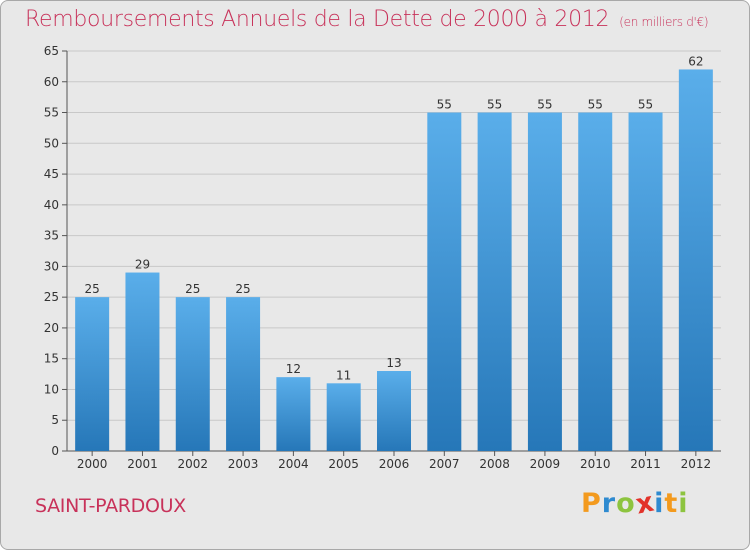 The width and height of the screenshot is (750, 550). I want to click on value-label-2000: 25, so click(92, 289).